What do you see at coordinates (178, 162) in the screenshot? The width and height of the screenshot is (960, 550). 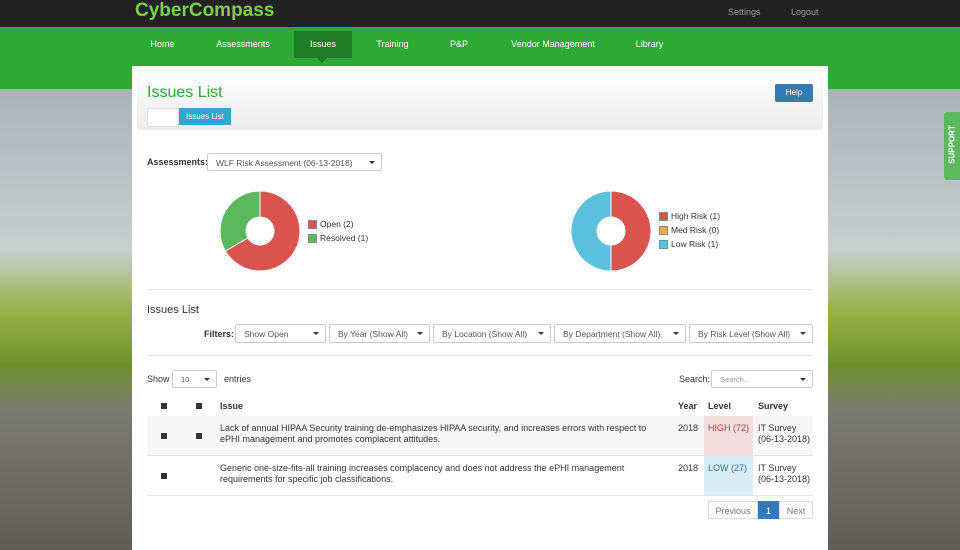 I see `assessment-label: Assessments:` at bounding box center [178, 162].